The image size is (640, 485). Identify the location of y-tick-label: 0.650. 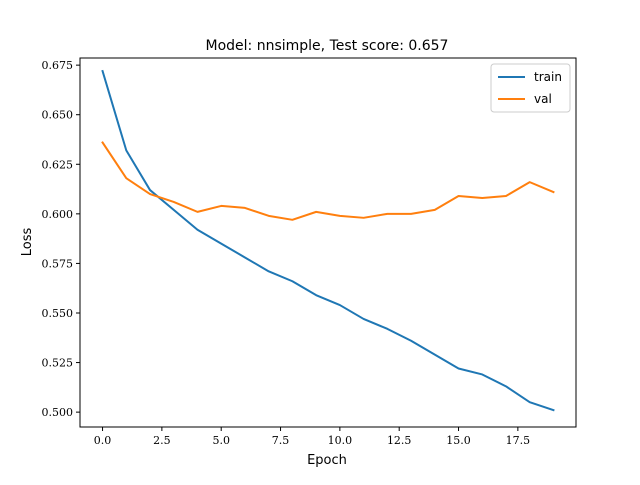
(58, 115).